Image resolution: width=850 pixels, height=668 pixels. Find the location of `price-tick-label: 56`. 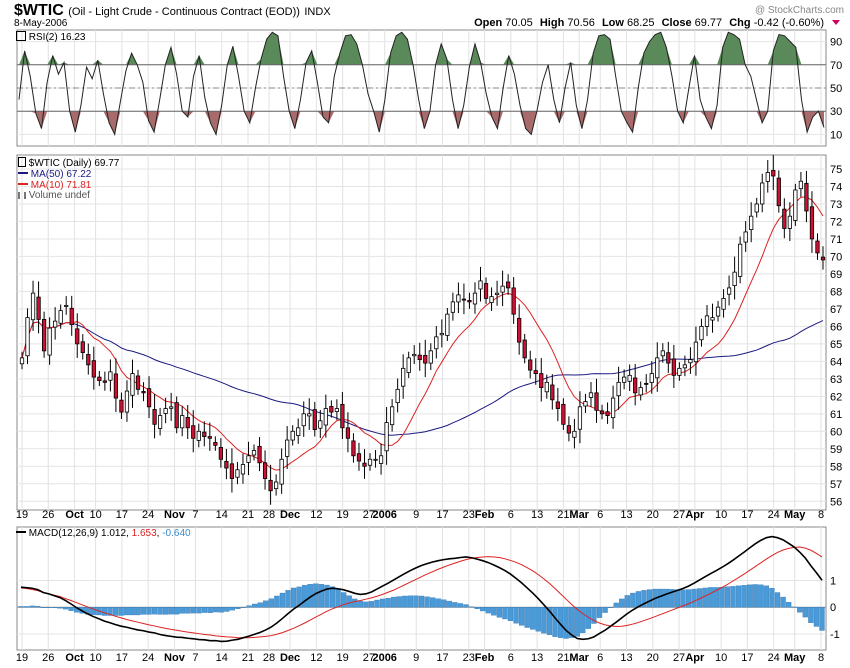

price-tick-label: 56 is located at coordinates (836, 502).